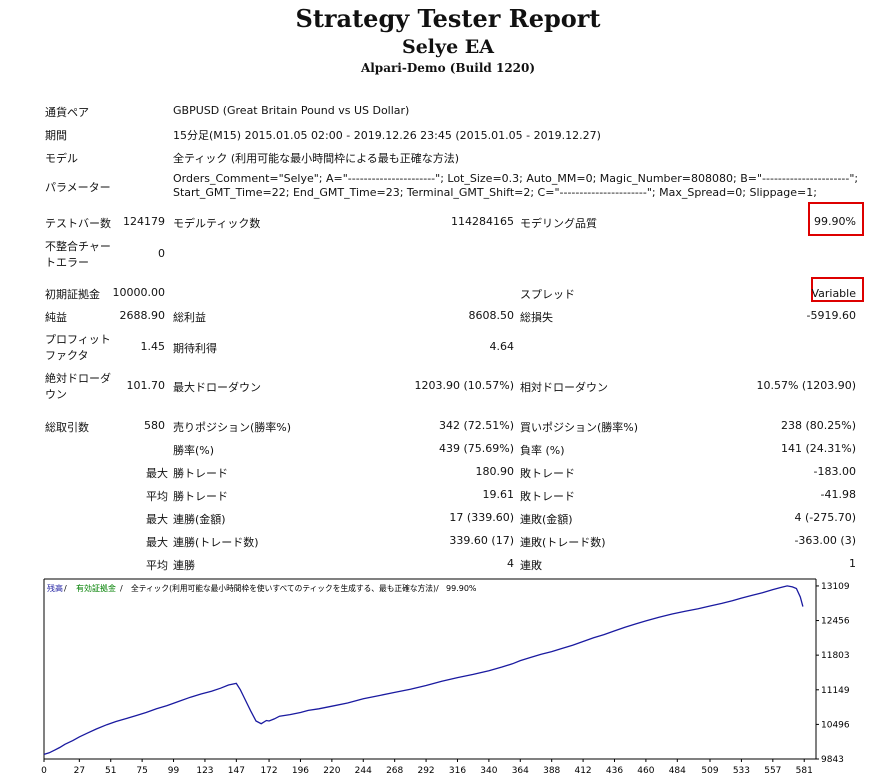 This screenshot has height=779, width=896. What do you see at coordinates (67, 262) in the screenshot?
I see `mismatch-label-2: トエラー` at bounding box center [67, 262].